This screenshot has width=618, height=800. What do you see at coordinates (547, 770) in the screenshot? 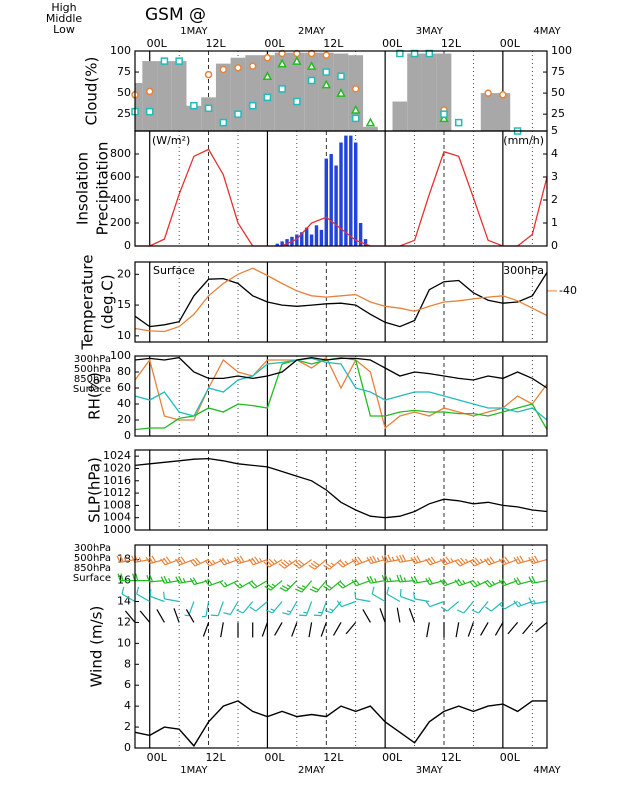
I see `date-label: 4MAY` at bounding box center [547, 770].